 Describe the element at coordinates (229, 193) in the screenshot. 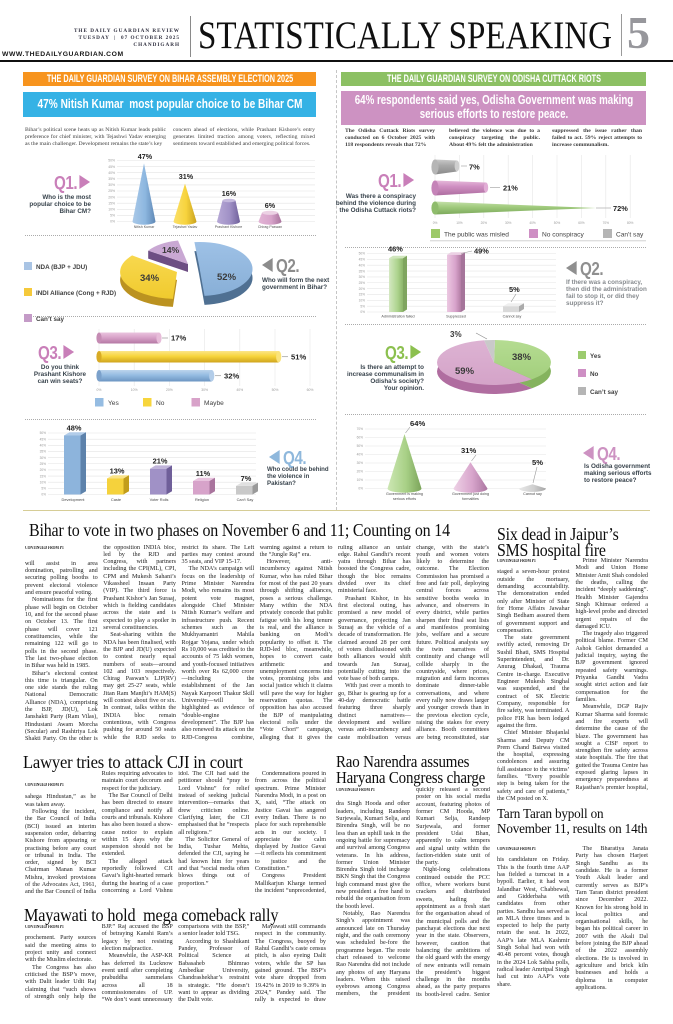

I see `svg-text: 16%` at that location.